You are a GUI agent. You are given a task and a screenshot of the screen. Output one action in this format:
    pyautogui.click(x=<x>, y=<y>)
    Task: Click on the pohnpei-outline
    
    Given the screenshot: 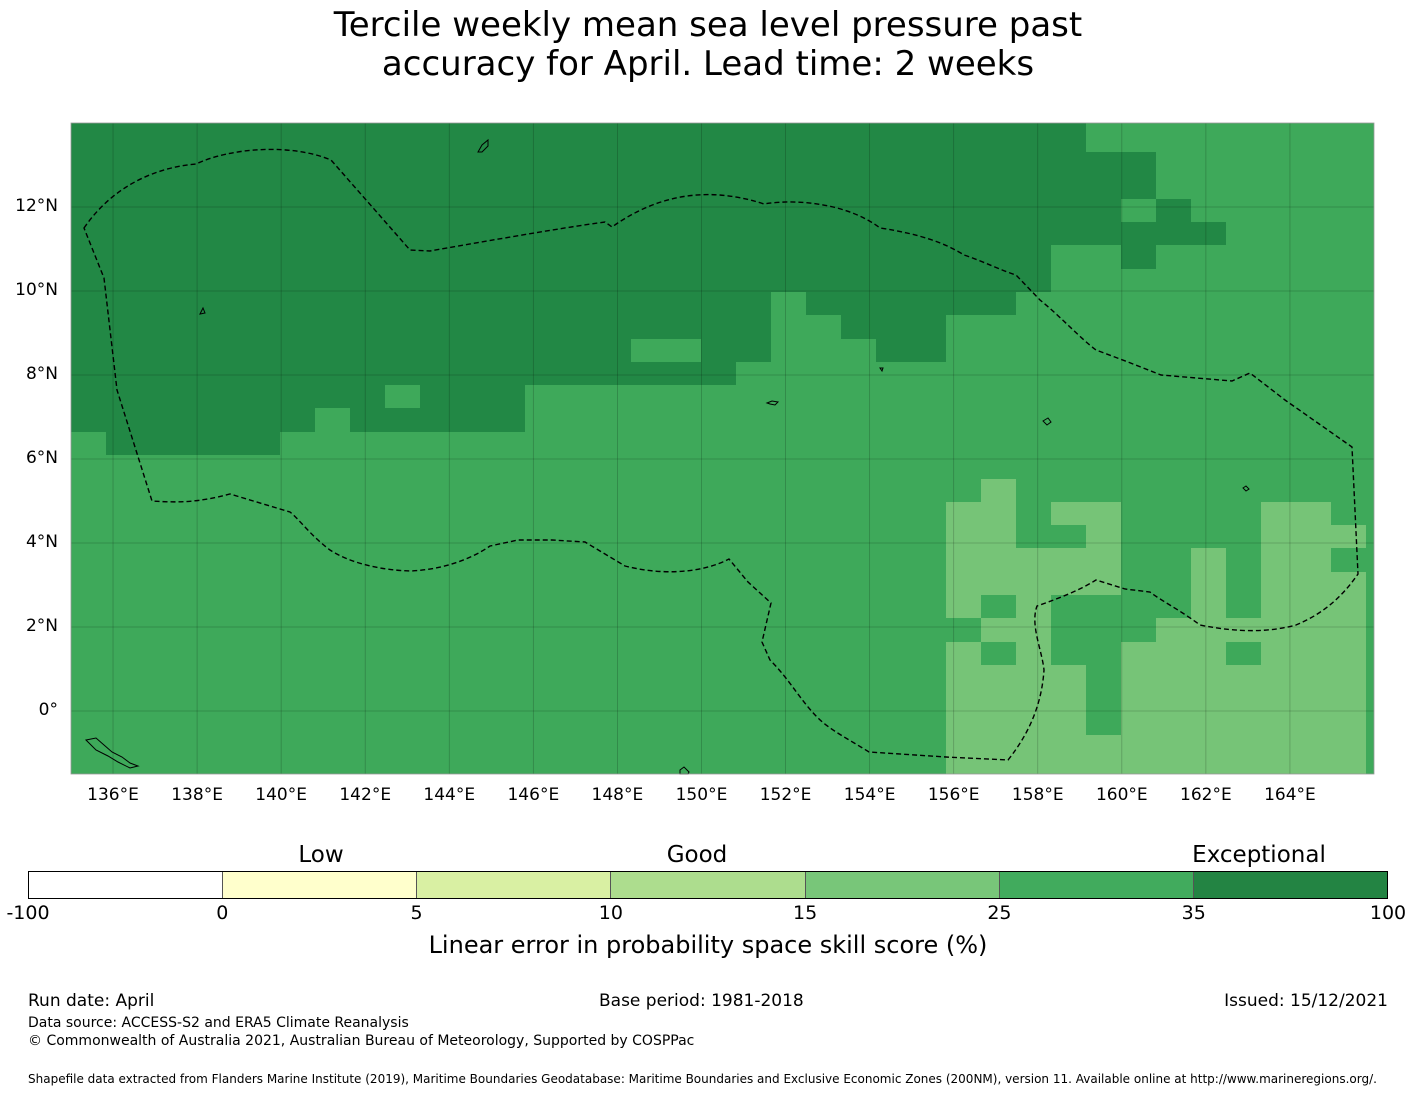 What is the action you would take?
    pyautogui.click(x=1047, y=421)
    